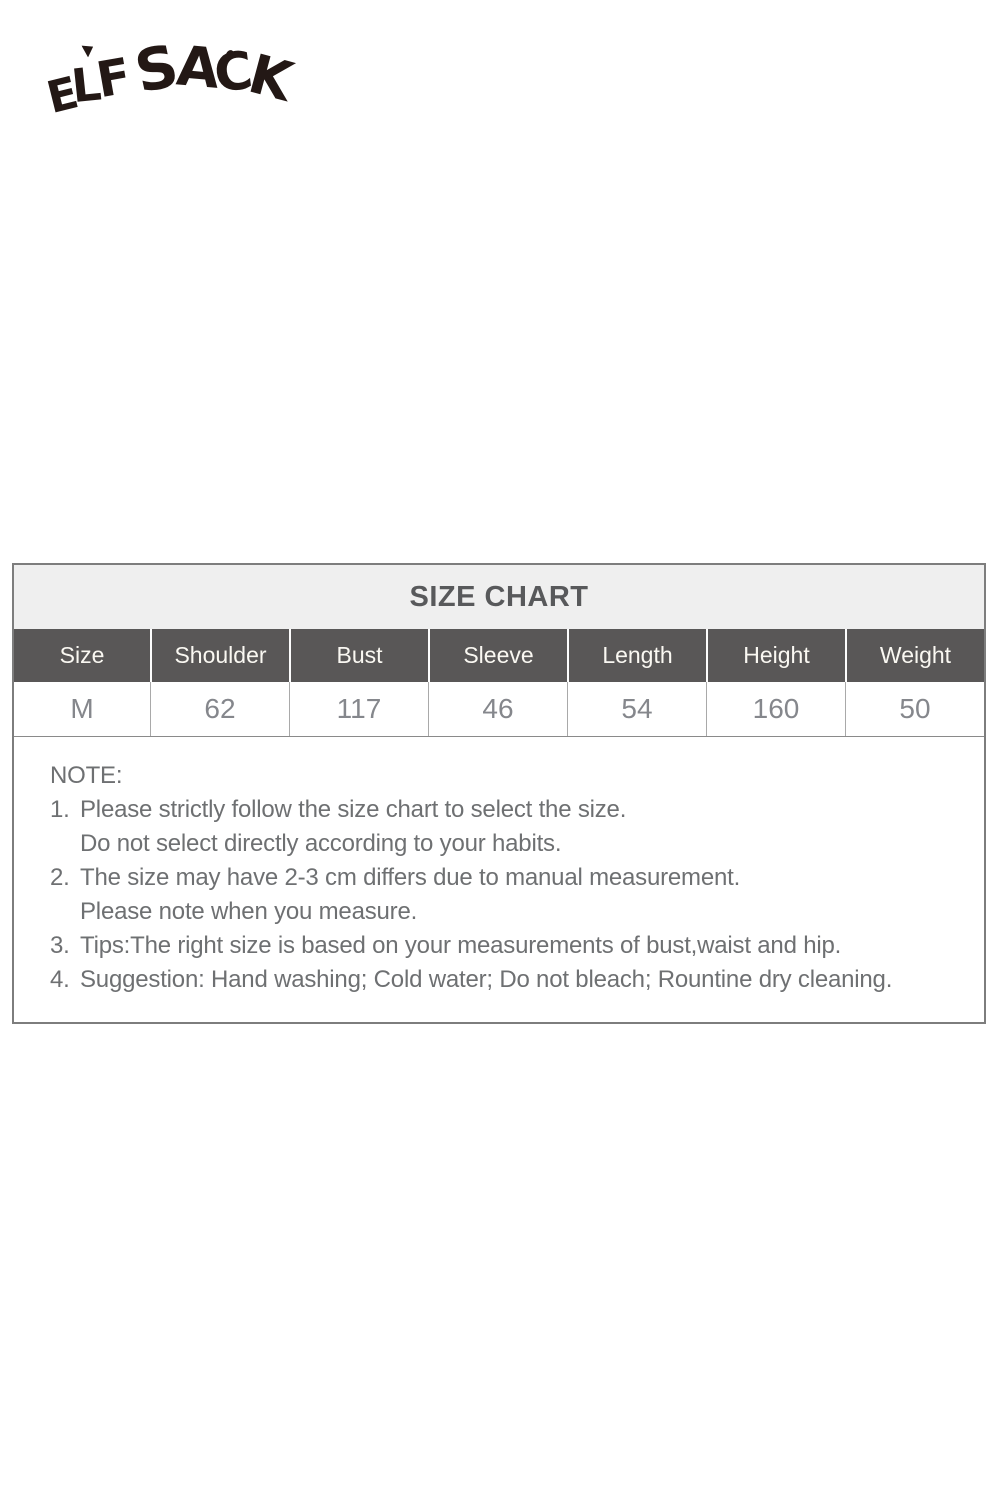 The height and width of the screenshot is (1500, 1000). Describe the element at coordinates (775, 655) in the screenshot. I see `column-header-height: Height` at that location.